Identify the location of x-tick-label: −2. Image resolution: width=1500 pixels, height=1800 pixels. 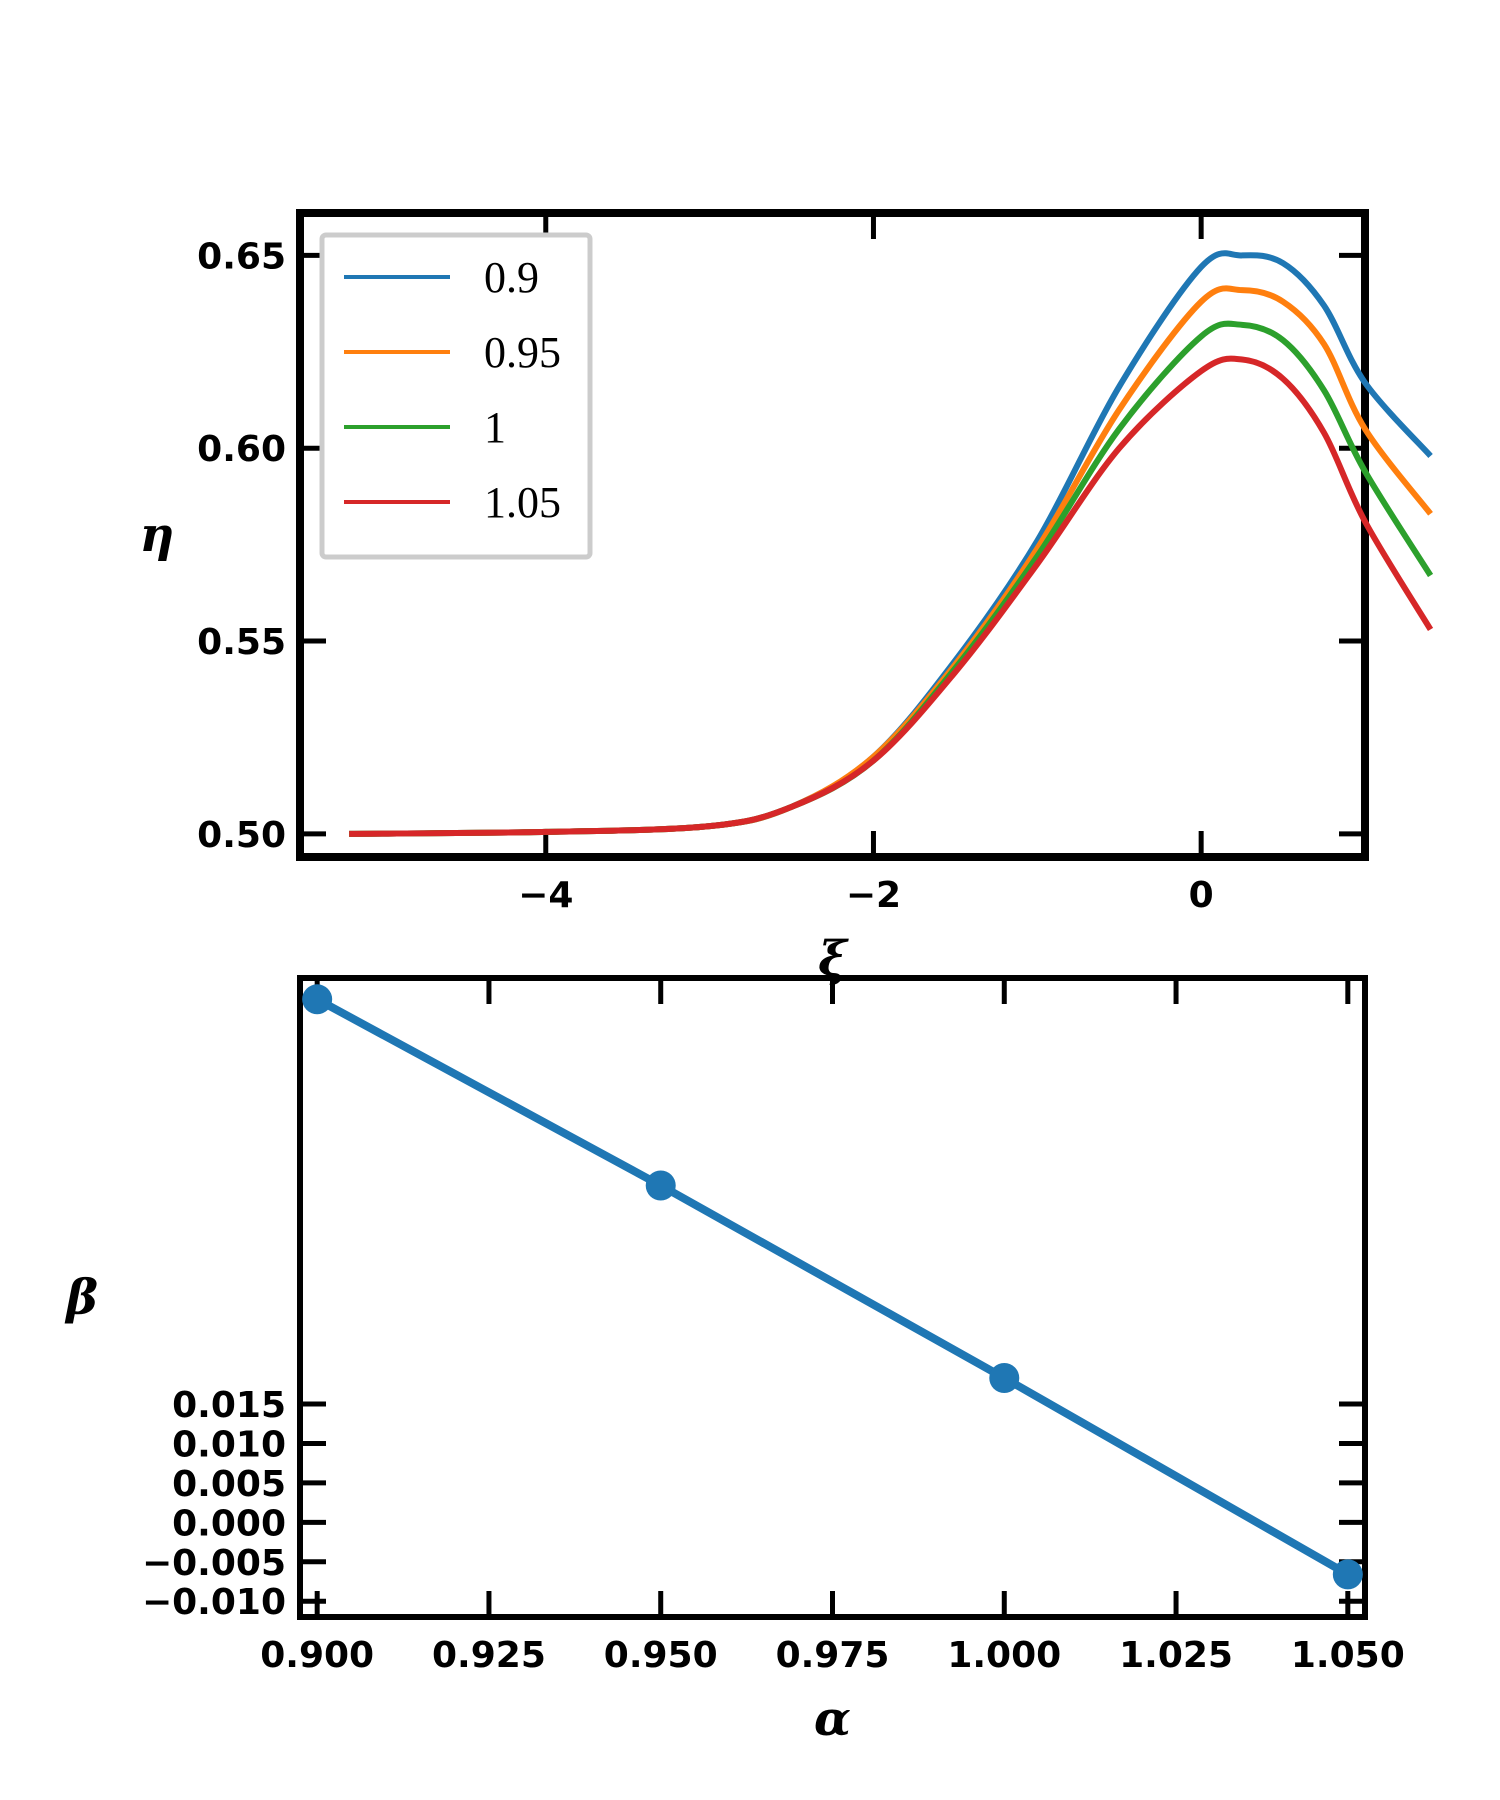
(873, 895).